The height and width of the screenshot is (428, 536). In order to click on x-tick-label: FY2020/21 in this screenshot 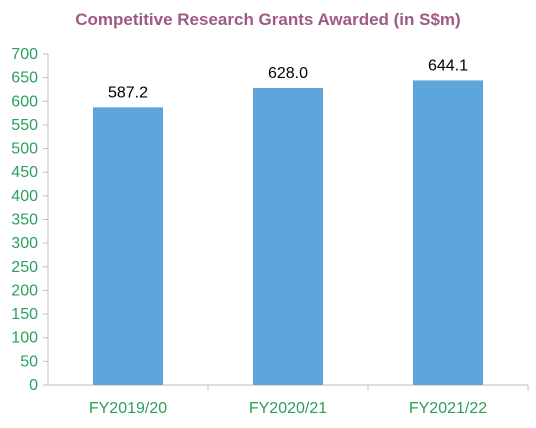, I will do `click(288, 408)`.